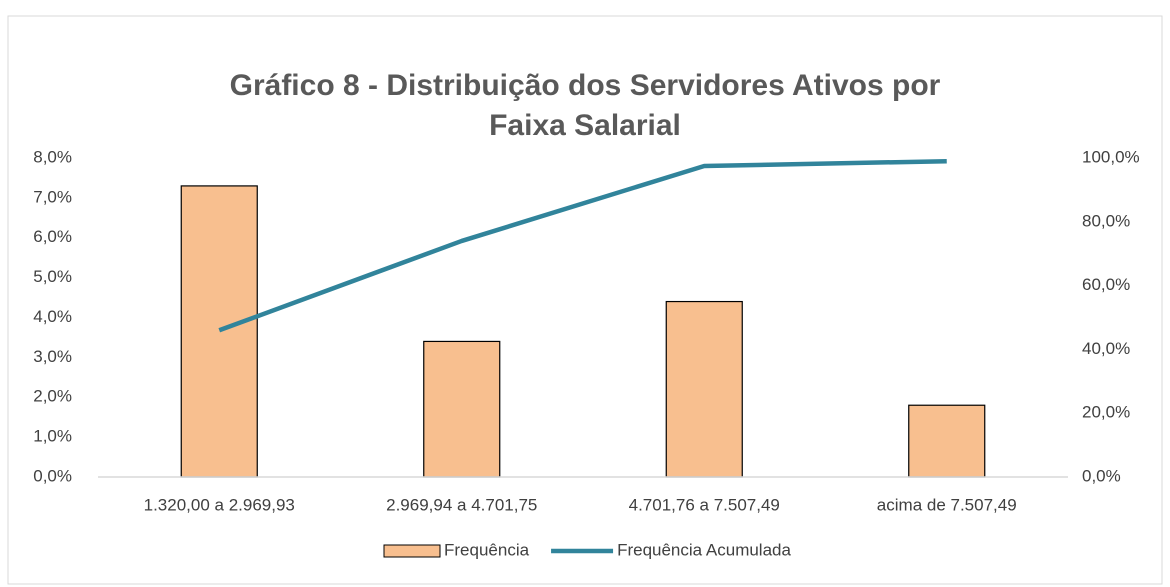  What do you see at coordinates (52, 196) in the screenshot?
I see `y-tick-label: 7,0%` at bounding box center [52, 196].